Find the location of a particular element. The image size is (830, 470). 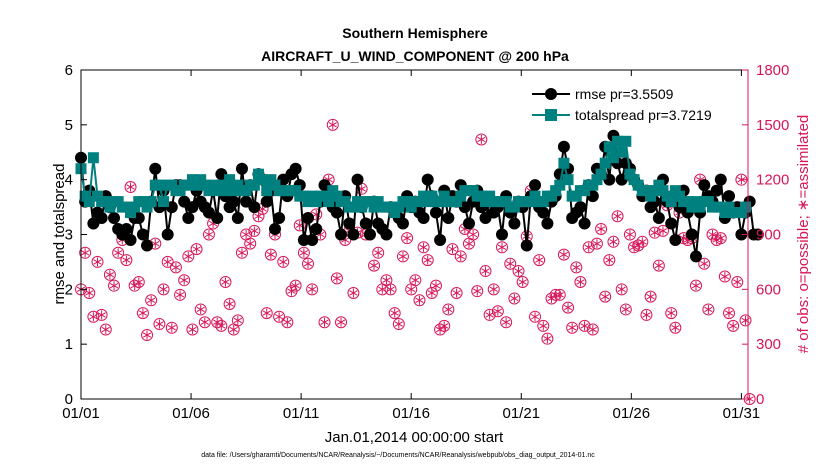

chart-subtitle: AIRCRAFT_U_WIND_COMPONENT @ 200 hPa is located at coordinates (415, 56).